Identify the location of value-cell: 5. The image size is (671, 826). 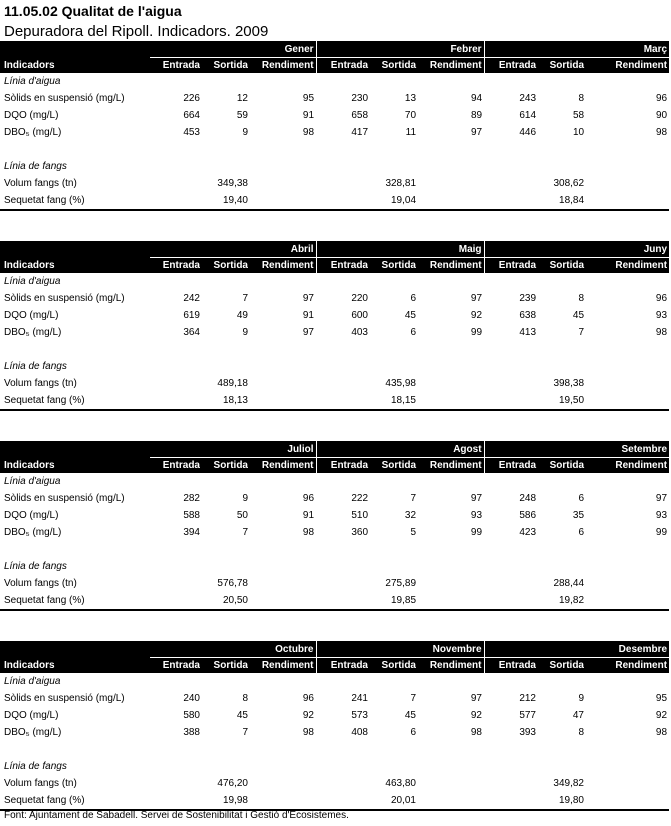
(413, 532).